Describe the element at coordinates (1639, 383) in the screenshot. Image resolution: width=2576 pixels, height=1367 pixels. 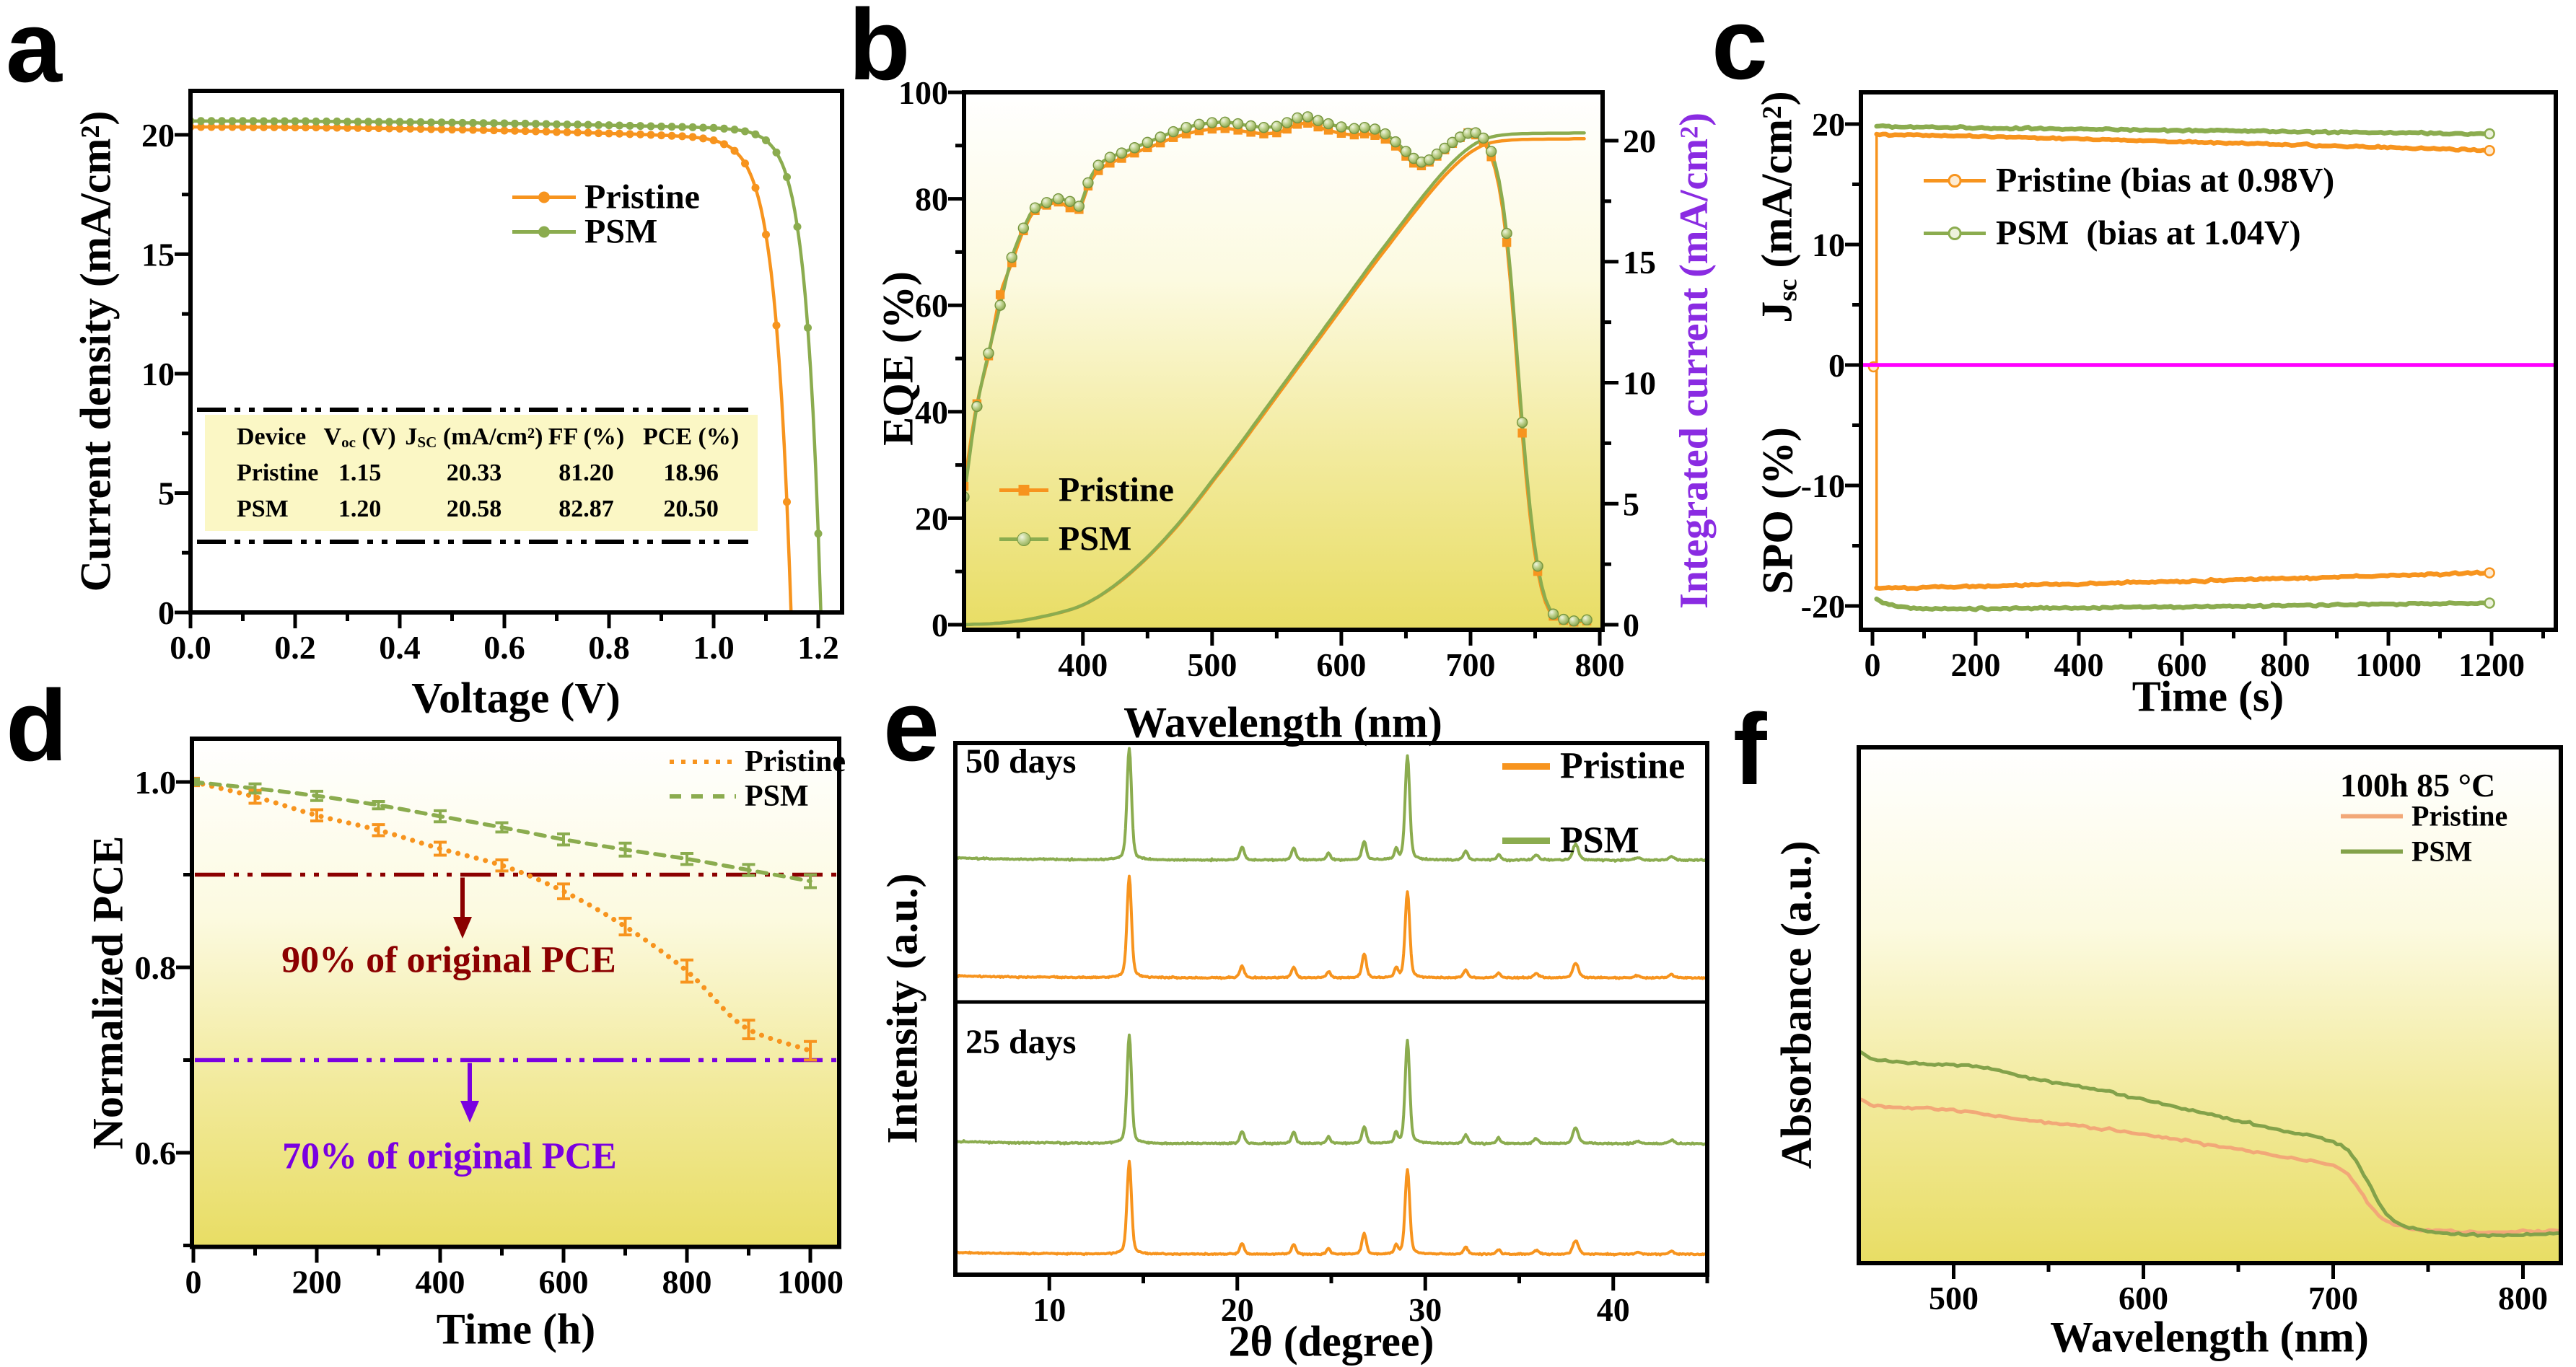
I see `tick-label: 10` at that location.